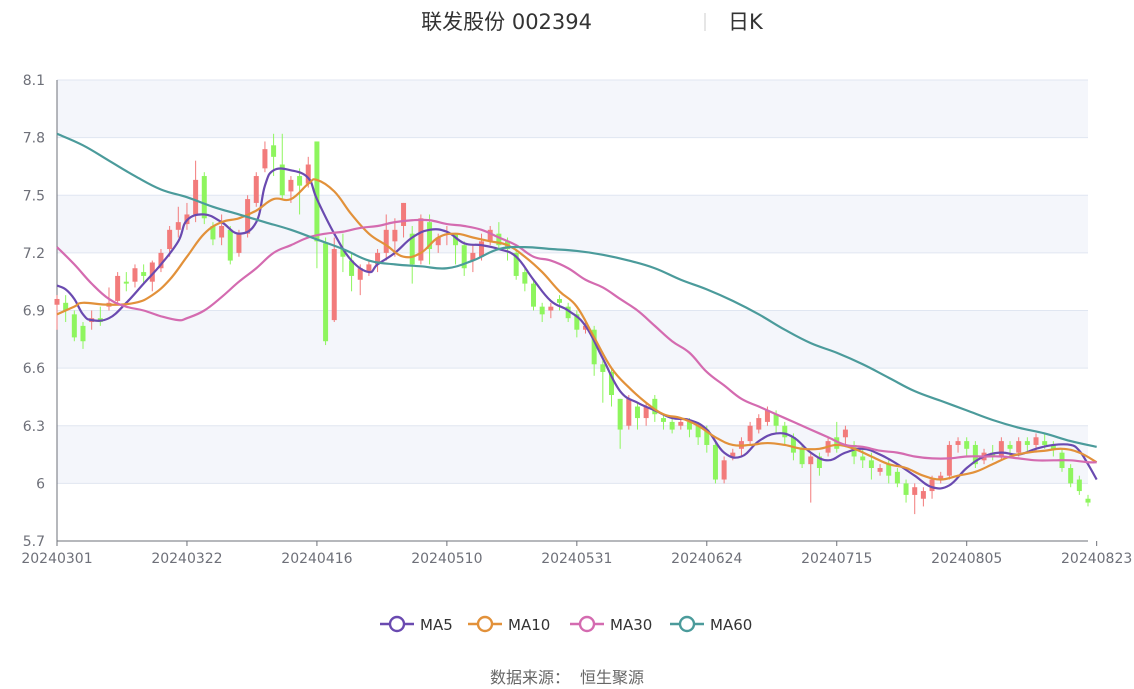 This screenshot has width=1134, height=689. What do you see at coordinates (416, 624) in the screenshot?
I see `legend-item-ma5: MA5` at bounding box center [416, 624].